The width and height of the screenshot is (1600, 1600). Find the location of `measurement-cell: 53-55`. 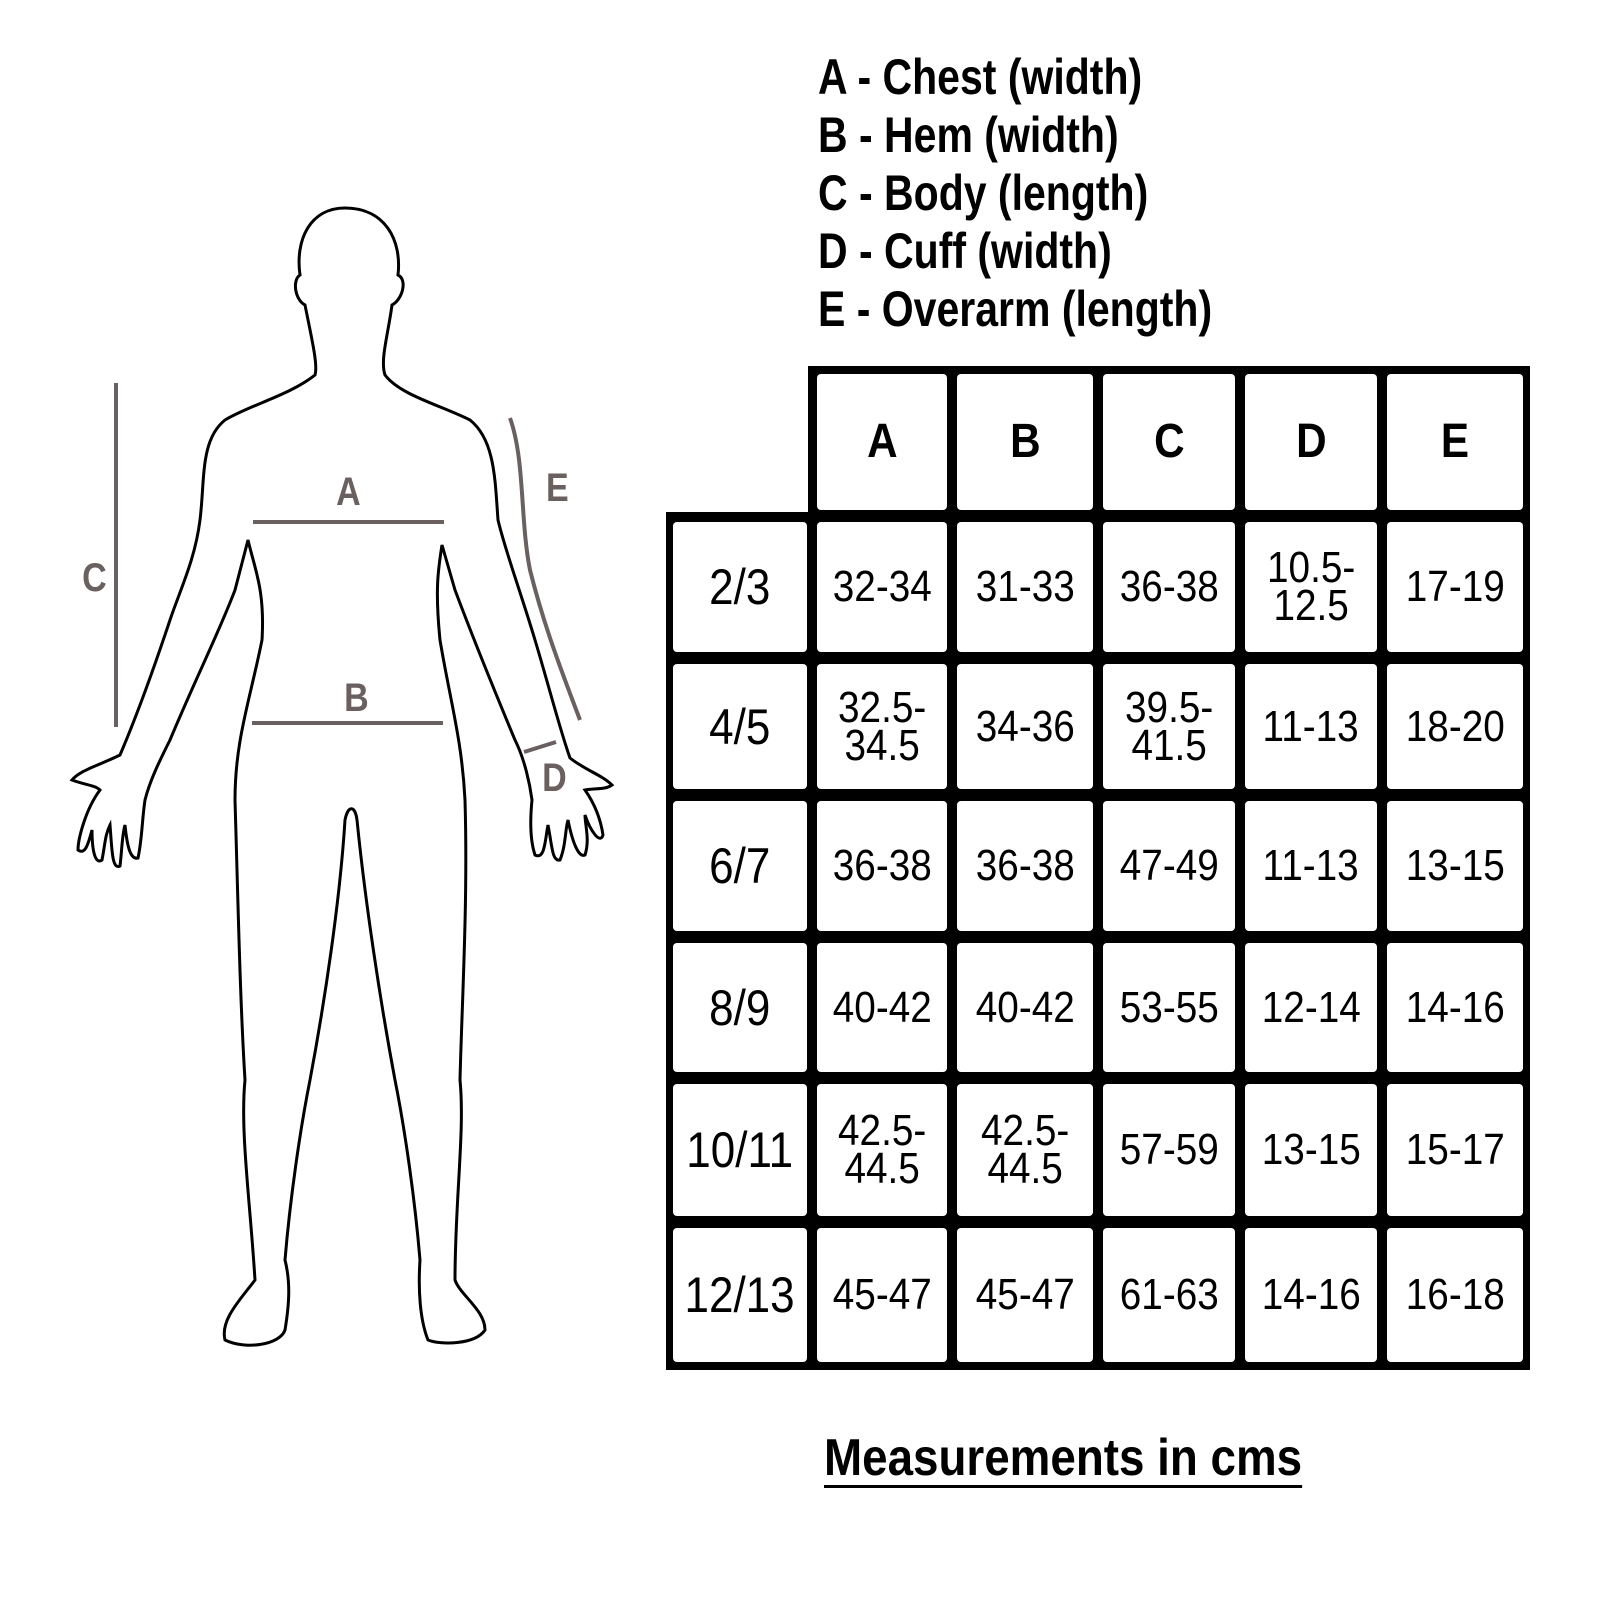

measurement-cell: 53-55 is located at coordinates (1169, 1007).